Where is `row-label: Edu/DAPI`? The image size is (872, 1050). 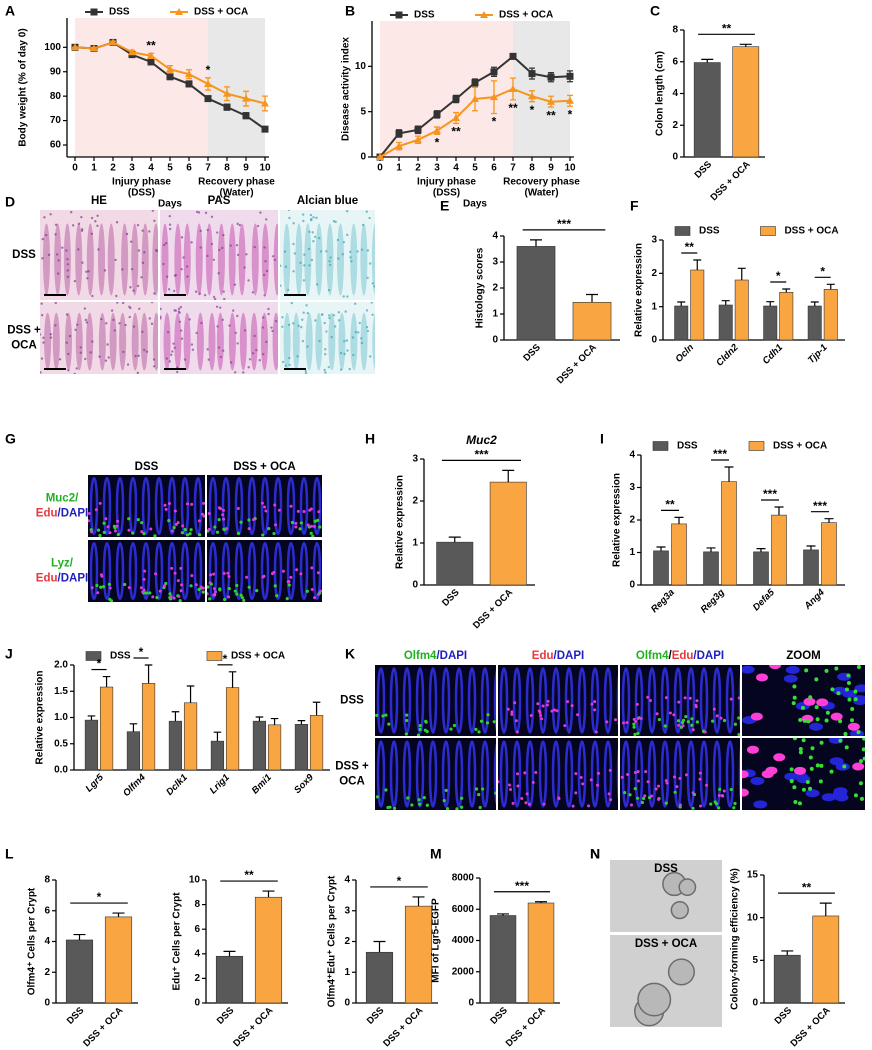
row-label: Edu/DAPI is located at coordinates (62, 514).